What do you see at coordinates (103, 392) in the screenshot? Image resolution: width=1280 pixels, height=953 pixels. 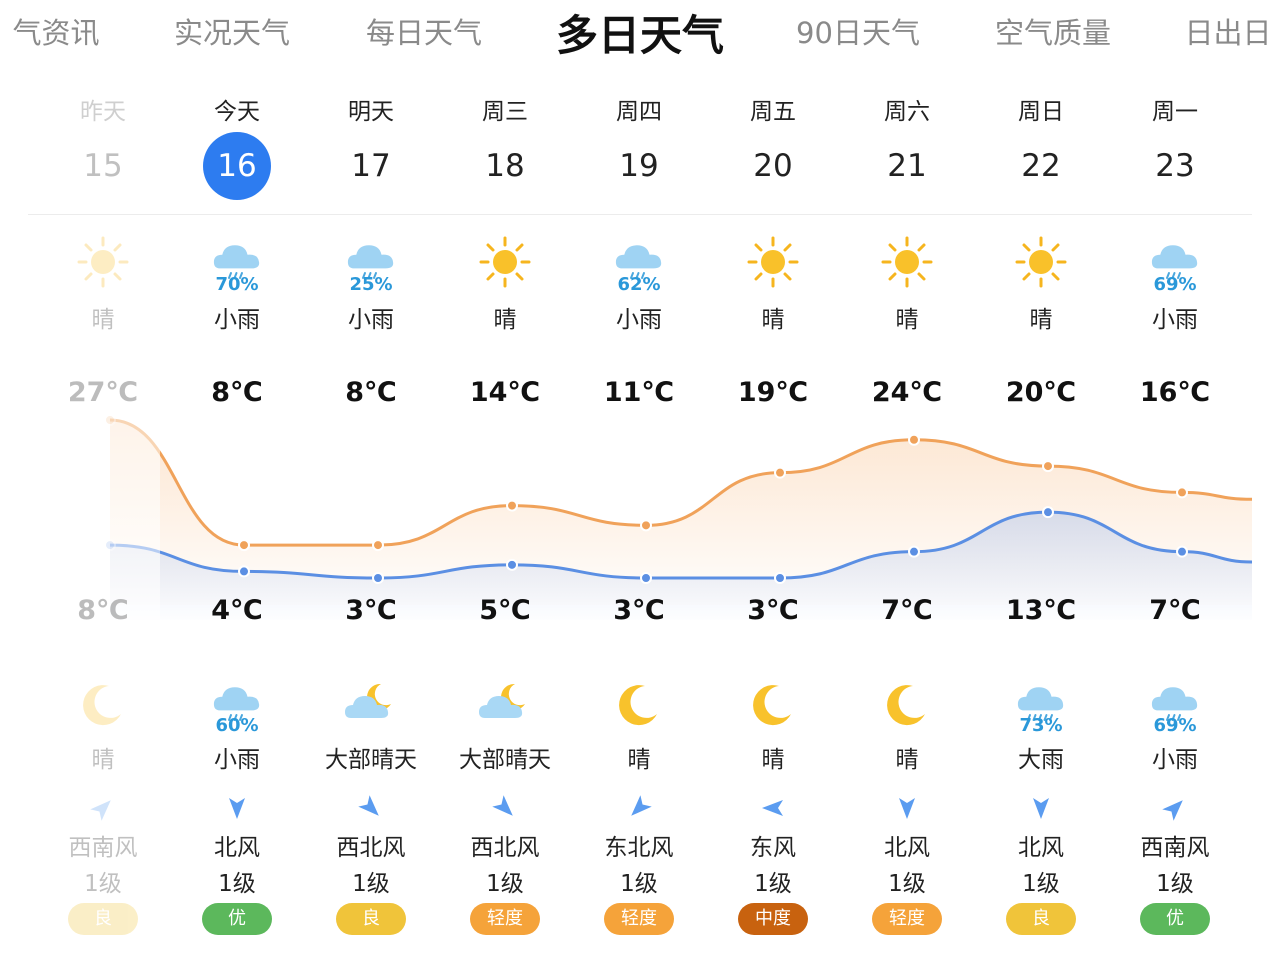 I see `high-temp: 27℃` at bounding box center [103, 392].